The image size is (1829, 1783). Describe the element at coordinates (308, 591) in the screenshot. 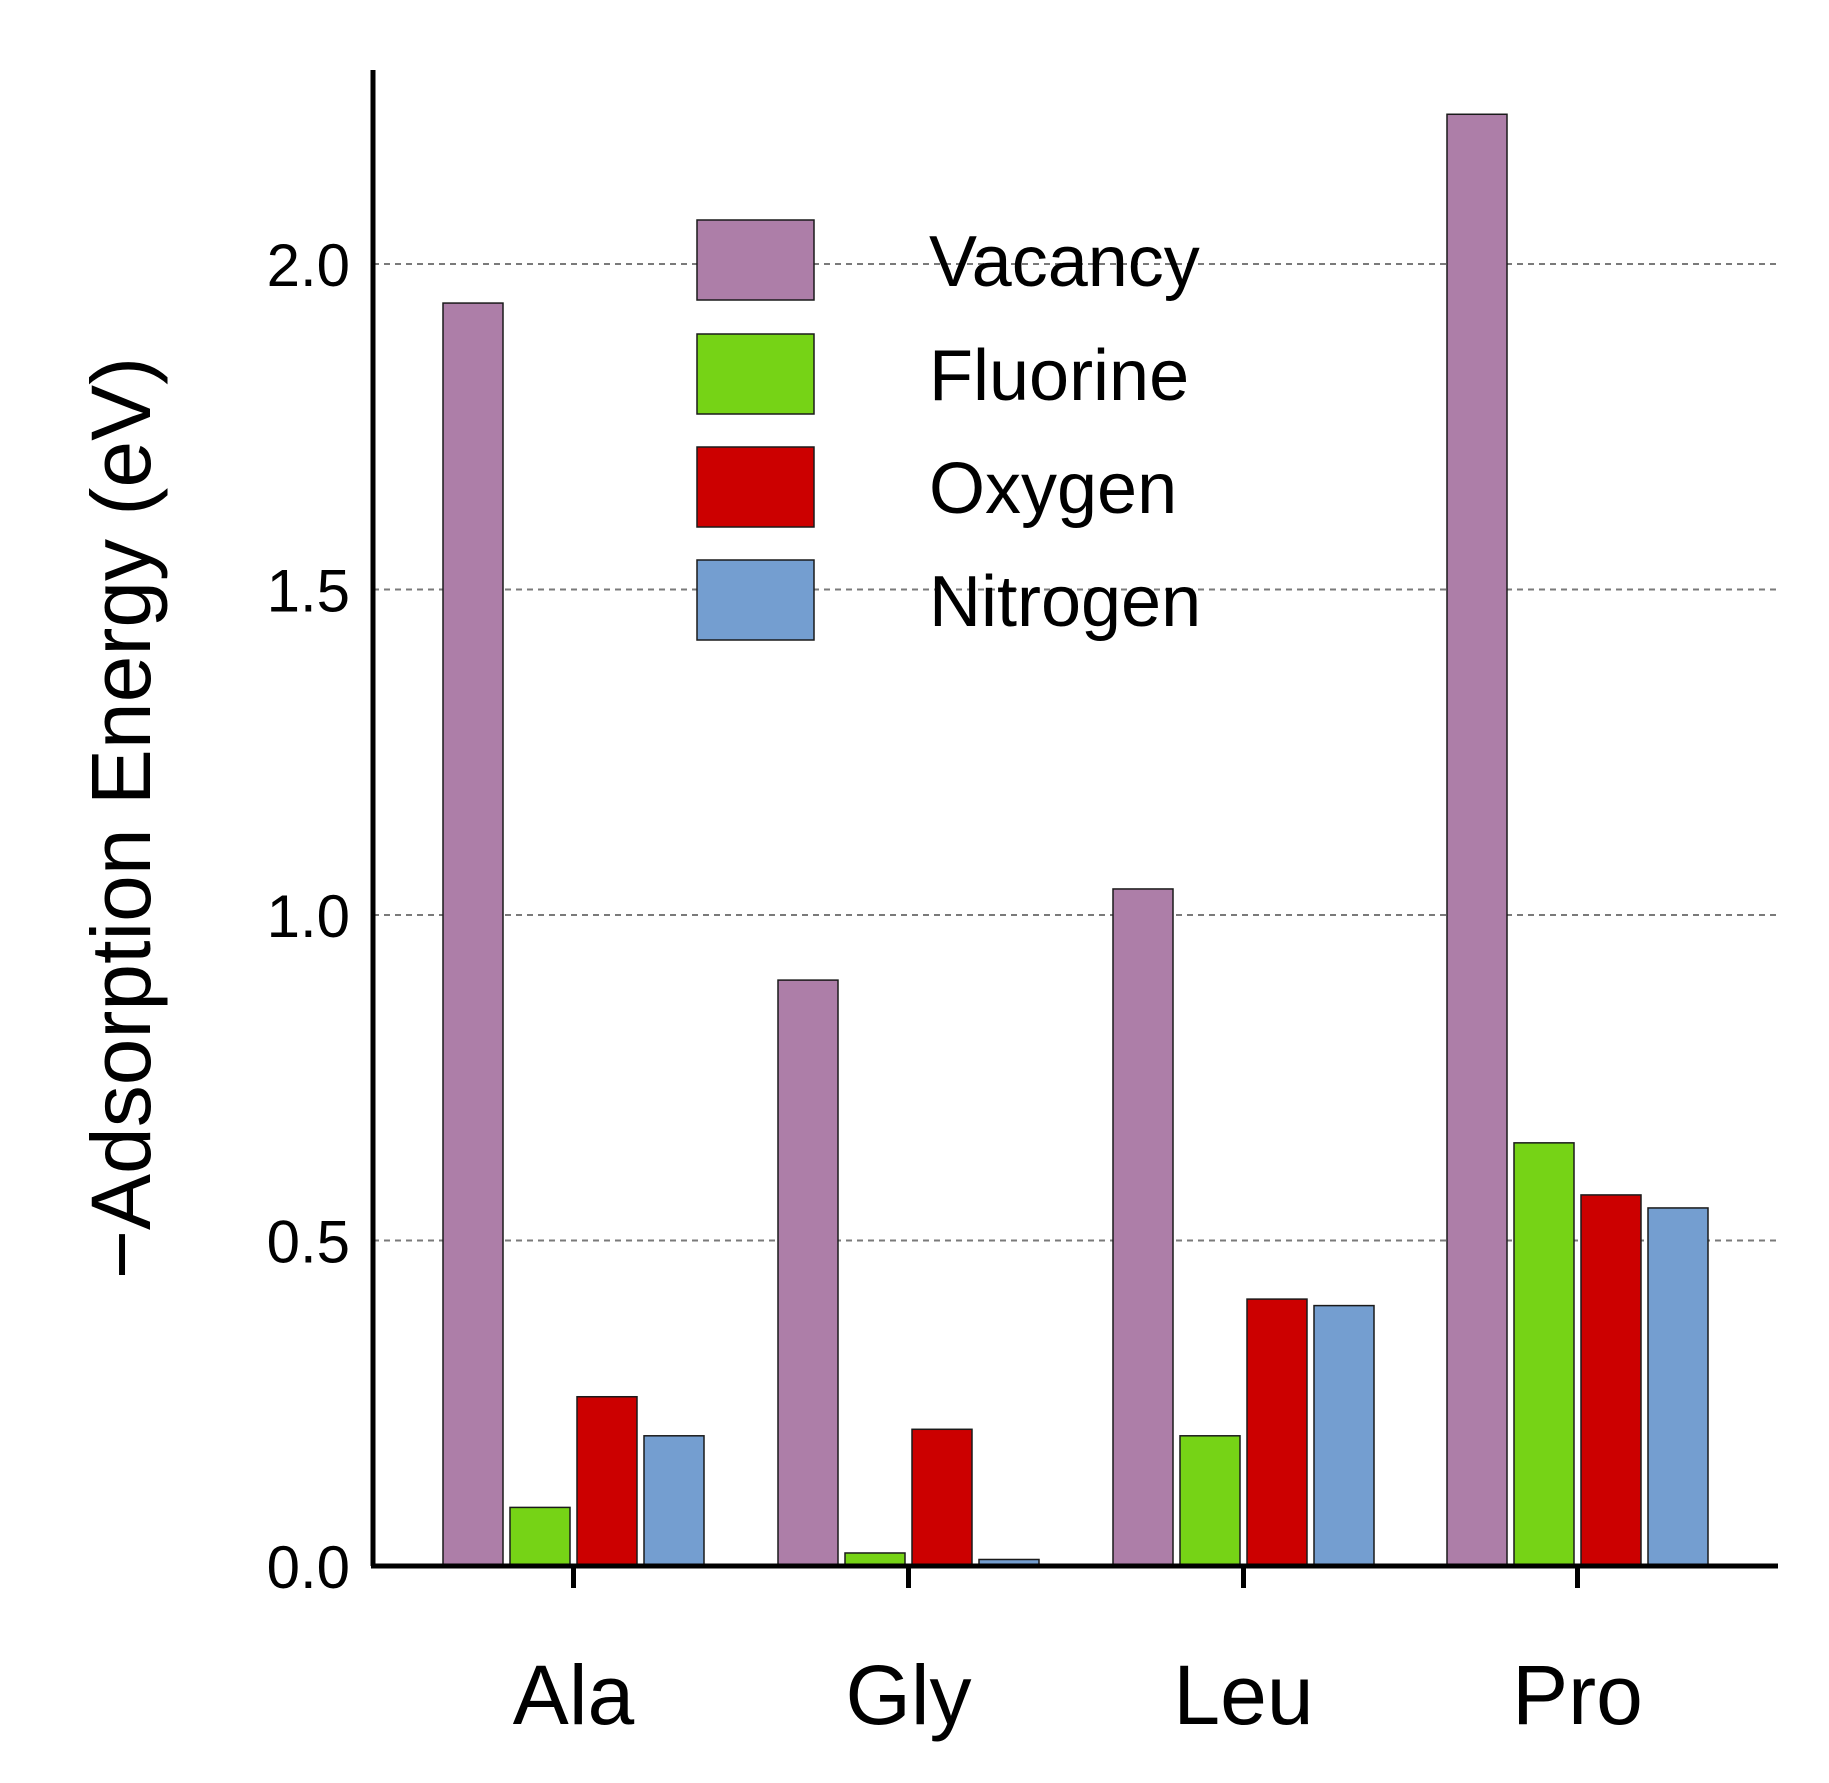

I see `y-tick-label: 1.5` at that location.